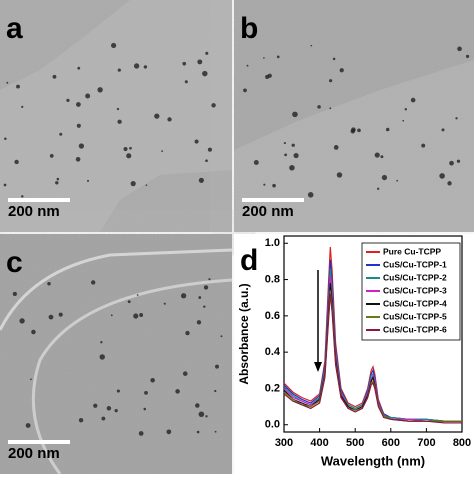 This screenshot has width=474, height=479. I want to click on arrow-head, so click(318, 367).